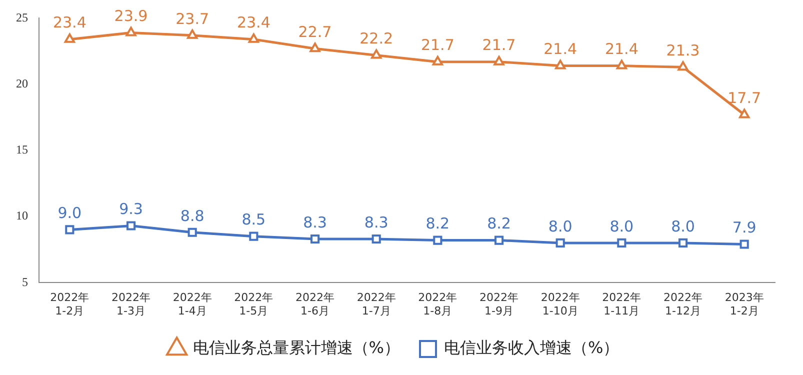  What do you see at coordinates (744, 227) in the screenshot?
I see `data-label: 7.9` at bounding box center [744, 227].